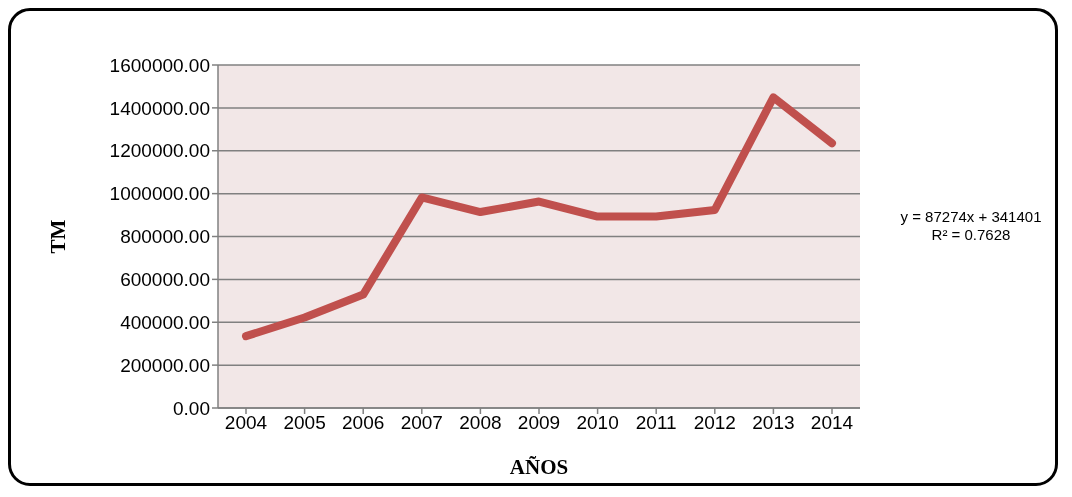 This screenshot has width=1072, height=497. I want to click on y-tick-label: 1400000.00, so click(159, 108).